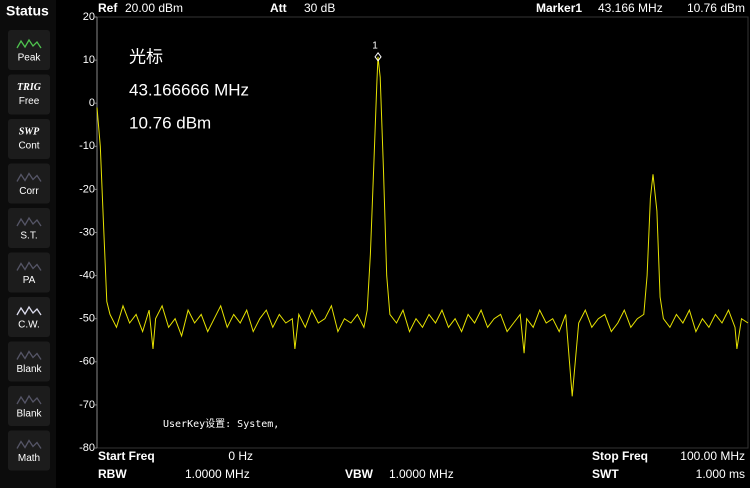  What do you see at coordinates (30, 58) in the screenshot?
I see `button-label: Peak` at bounding box center [30, 58].